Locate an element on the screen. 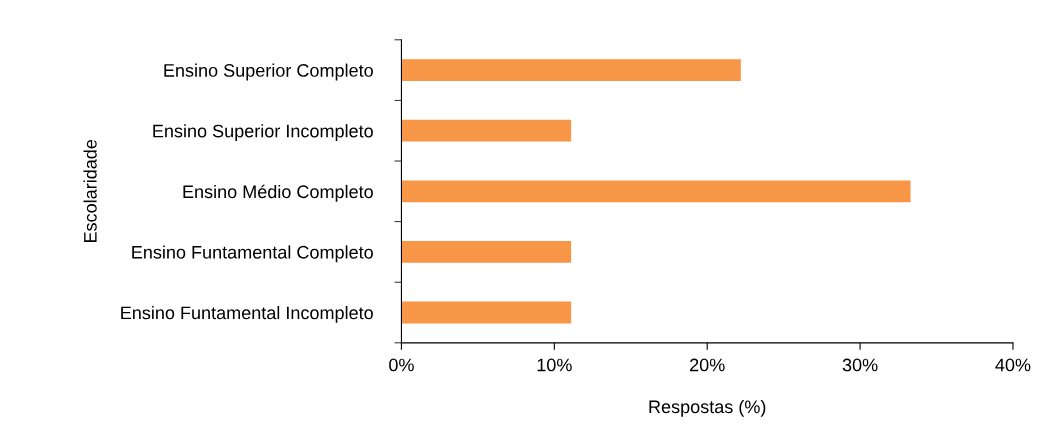  y-tick-label: Ensino Superior Completo is located at coordinates (268, 72).